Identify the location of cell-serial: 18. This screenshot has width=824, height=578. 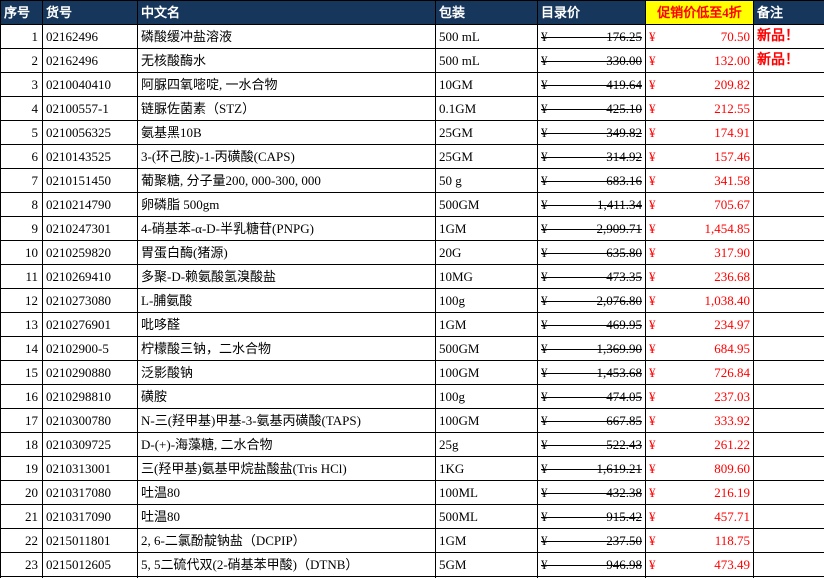
(21, 444).